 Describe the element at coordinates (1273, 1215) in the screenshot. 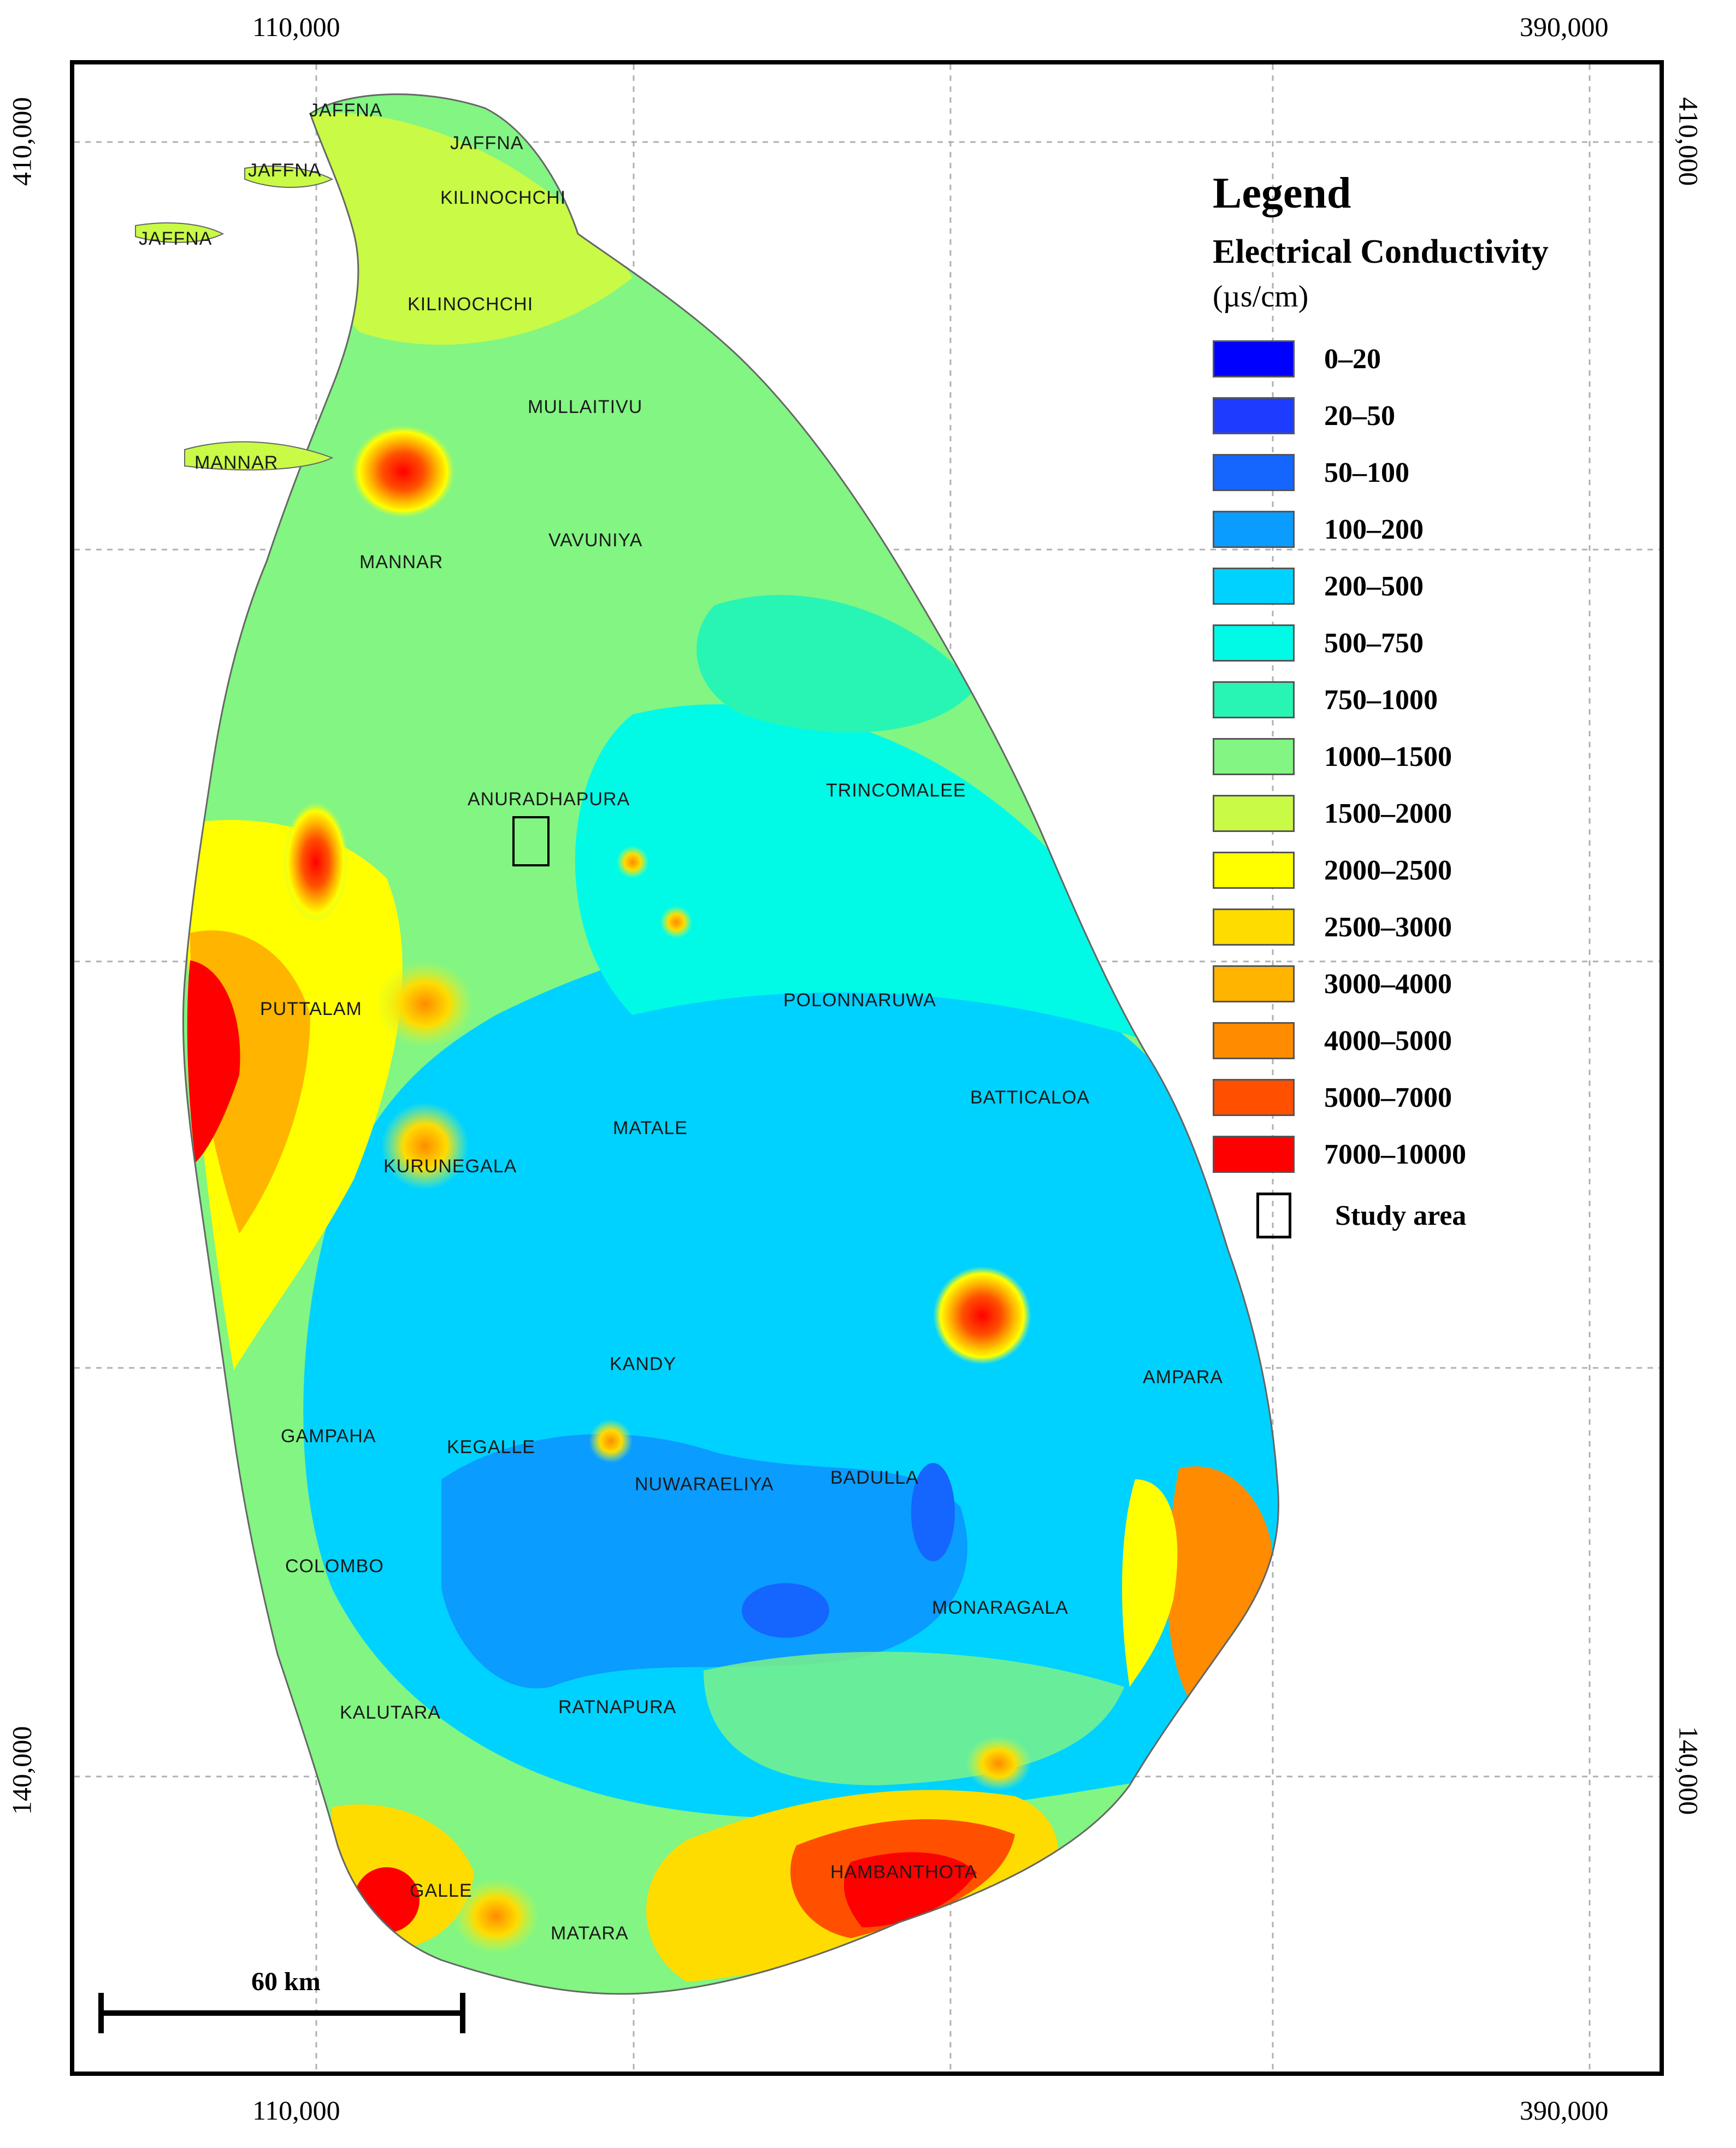

I see `study-area-swatch` at that location.